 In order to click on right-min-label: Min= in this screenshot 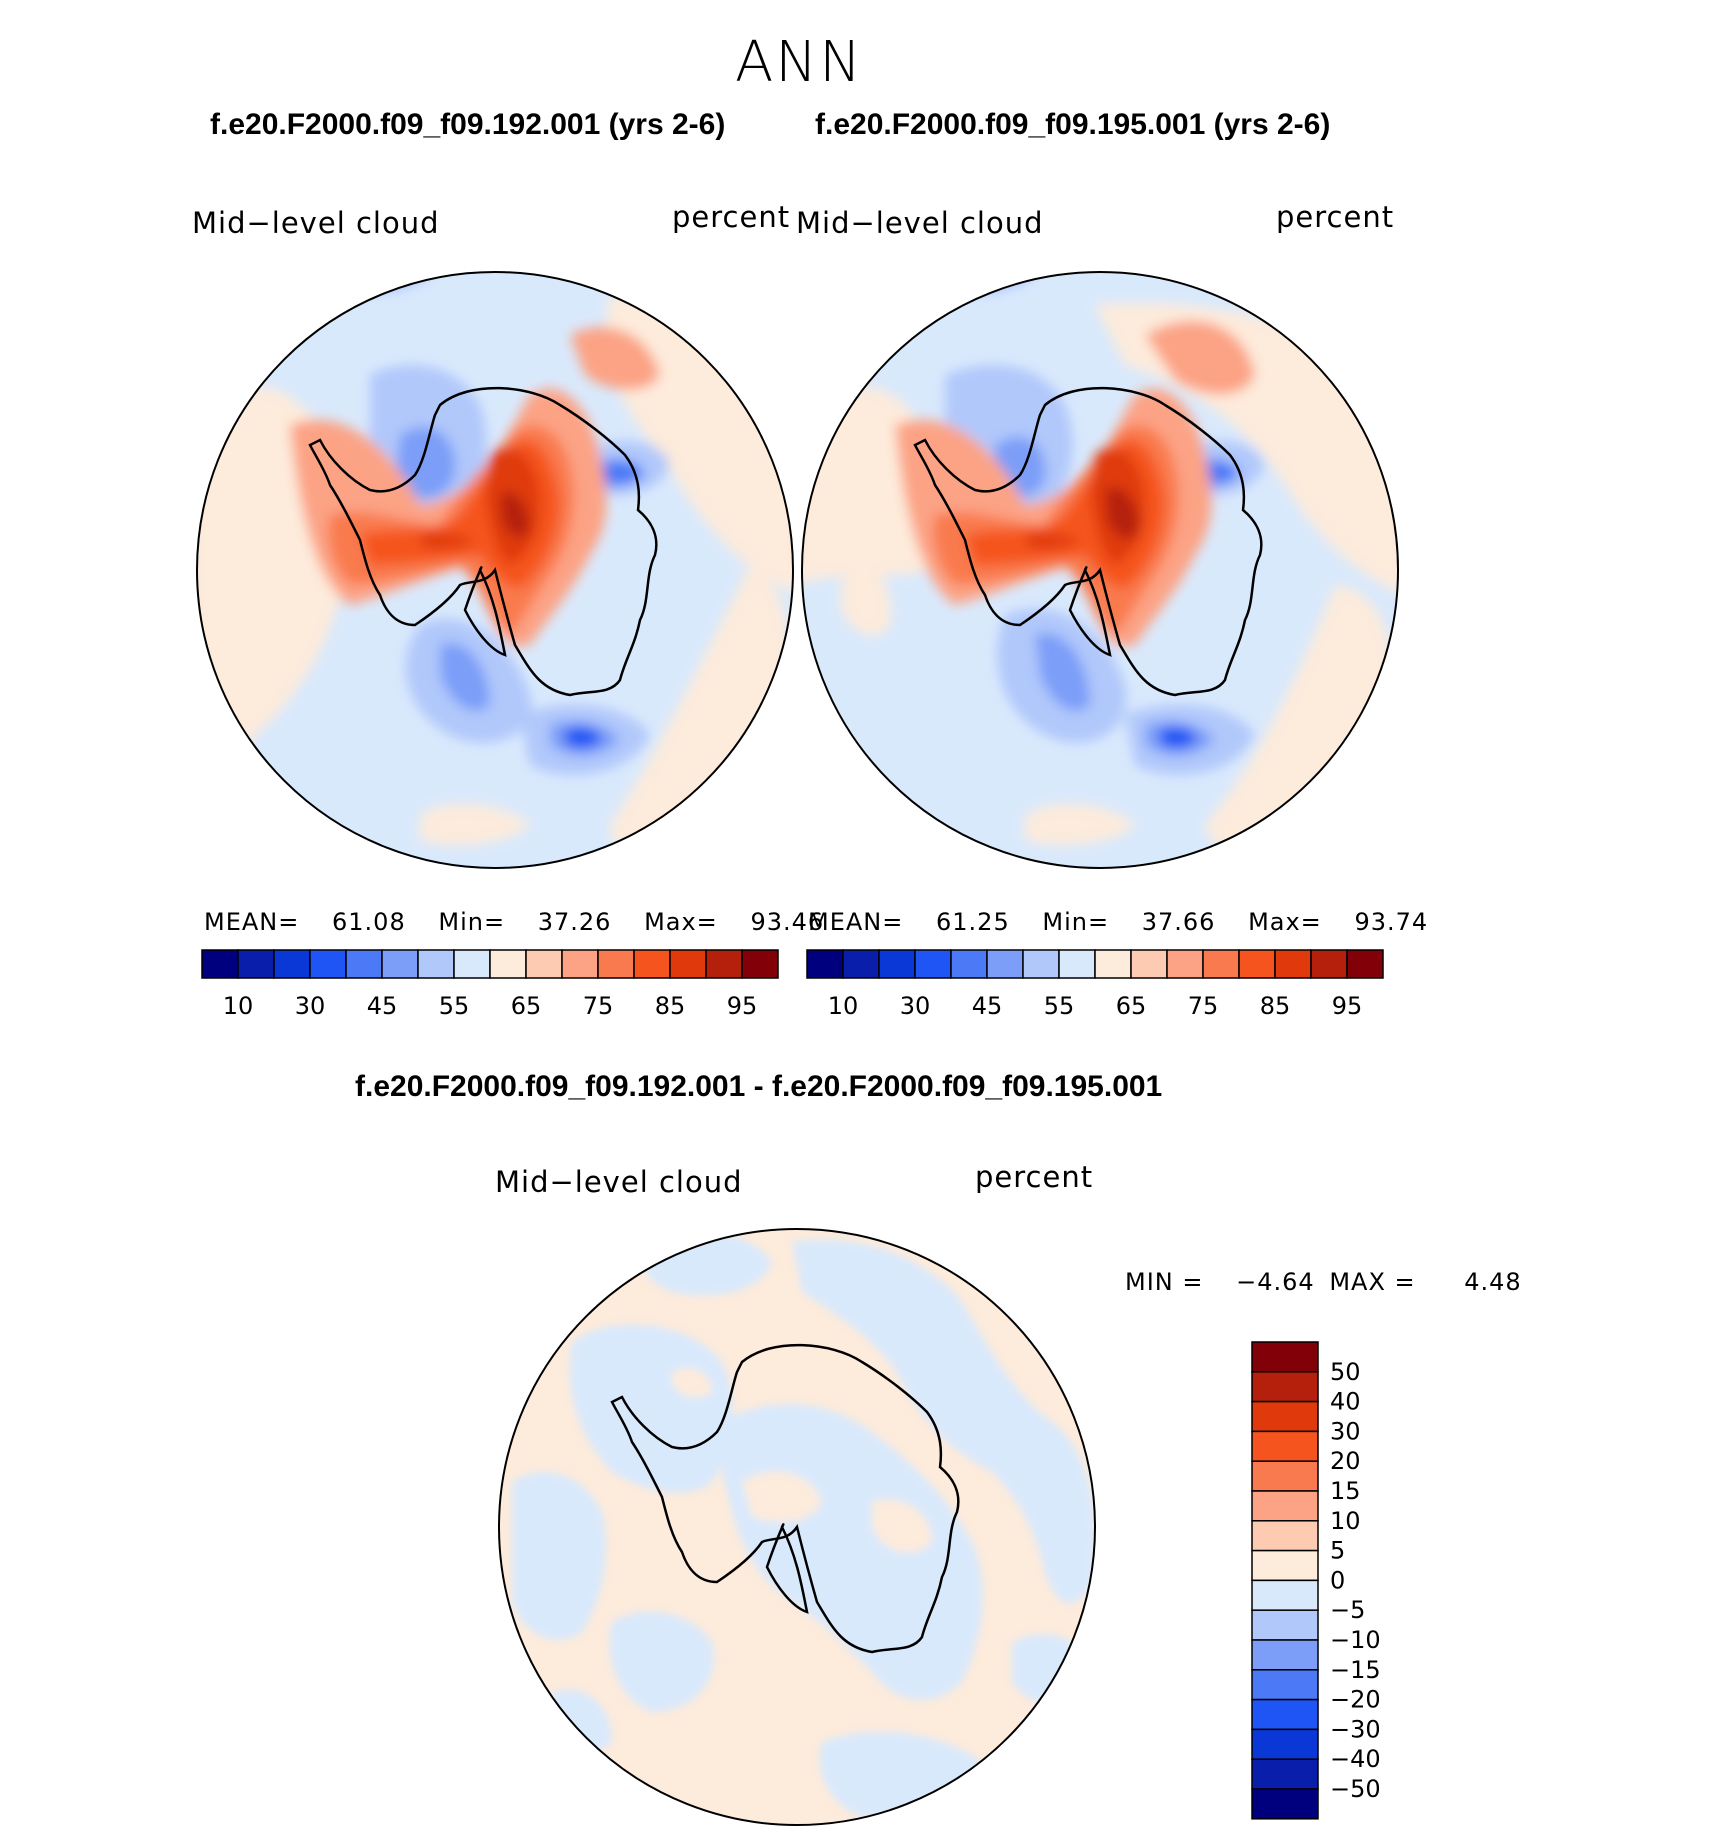, I will do `click(1076, 922)`.